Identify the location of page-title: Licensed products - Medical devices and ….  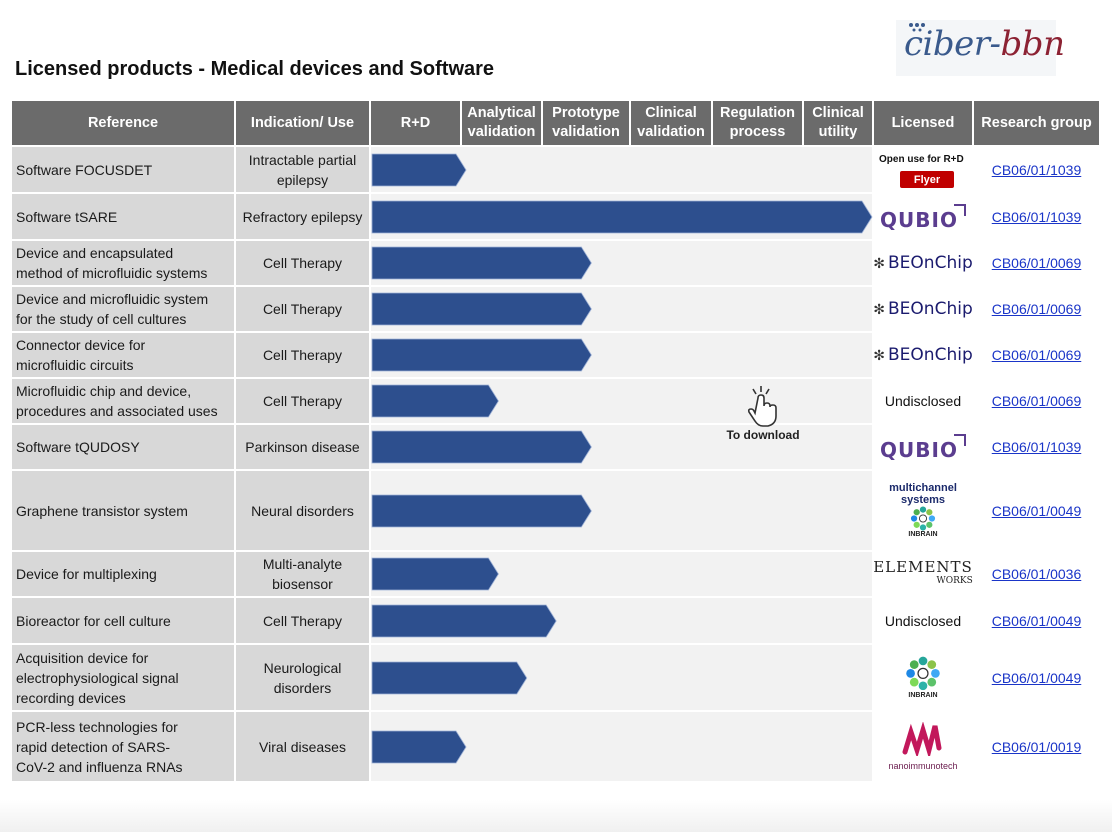
(255, 69).